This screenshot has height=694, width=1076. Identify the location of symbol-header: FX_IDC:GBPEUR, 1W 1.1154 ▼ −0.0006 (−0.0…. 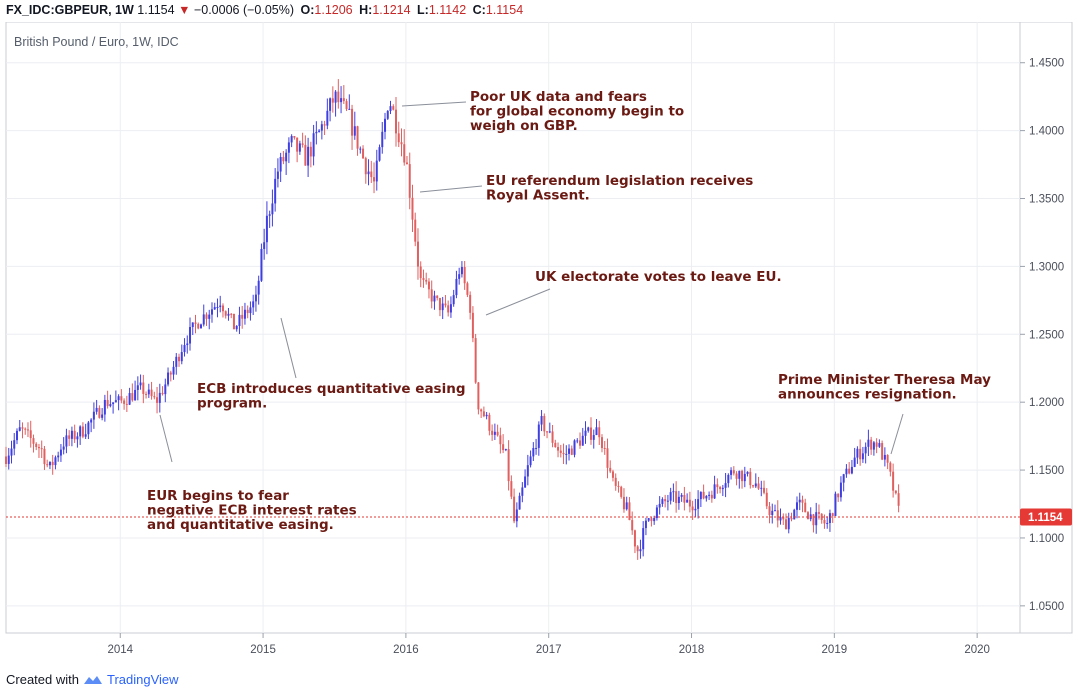
(264, 12).